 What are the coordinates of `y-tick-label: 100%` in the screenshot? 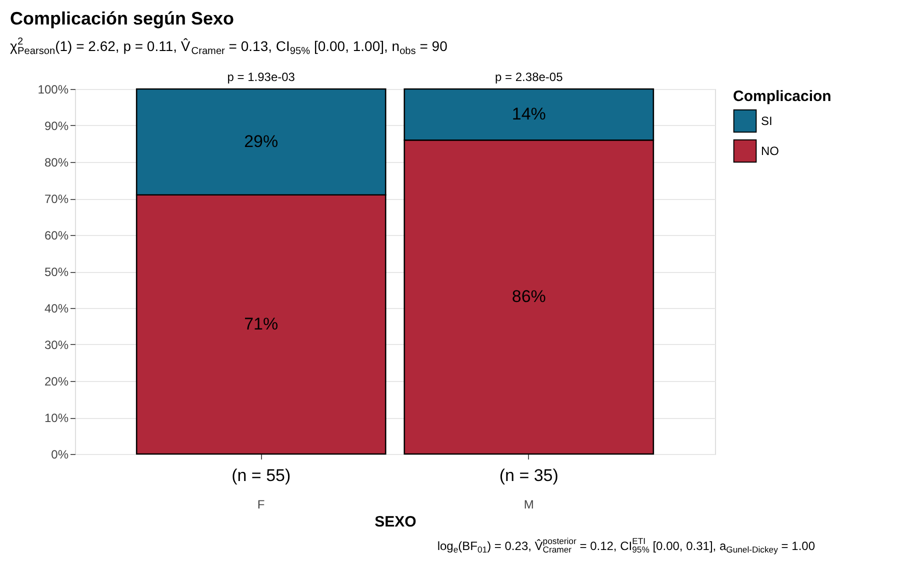 It's located at (53, 89).